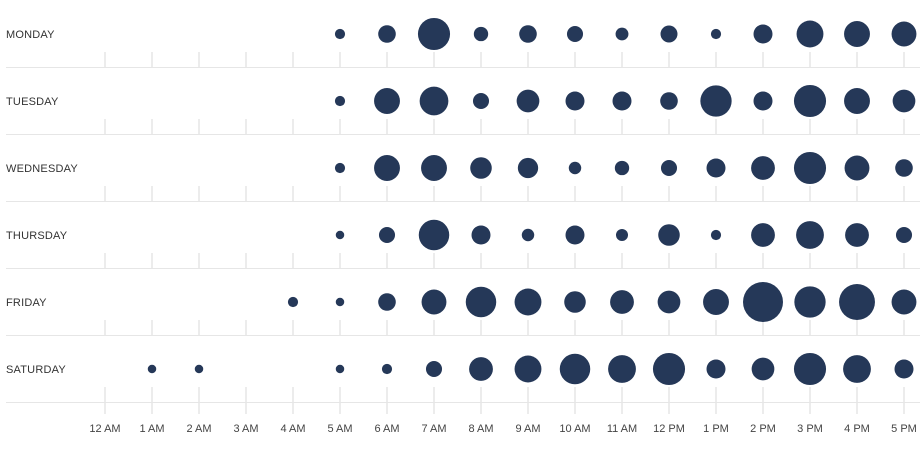 This screenshot has height=450, width=920. I want to click on hour-tick-label: 3 AM, so click(245, 429).